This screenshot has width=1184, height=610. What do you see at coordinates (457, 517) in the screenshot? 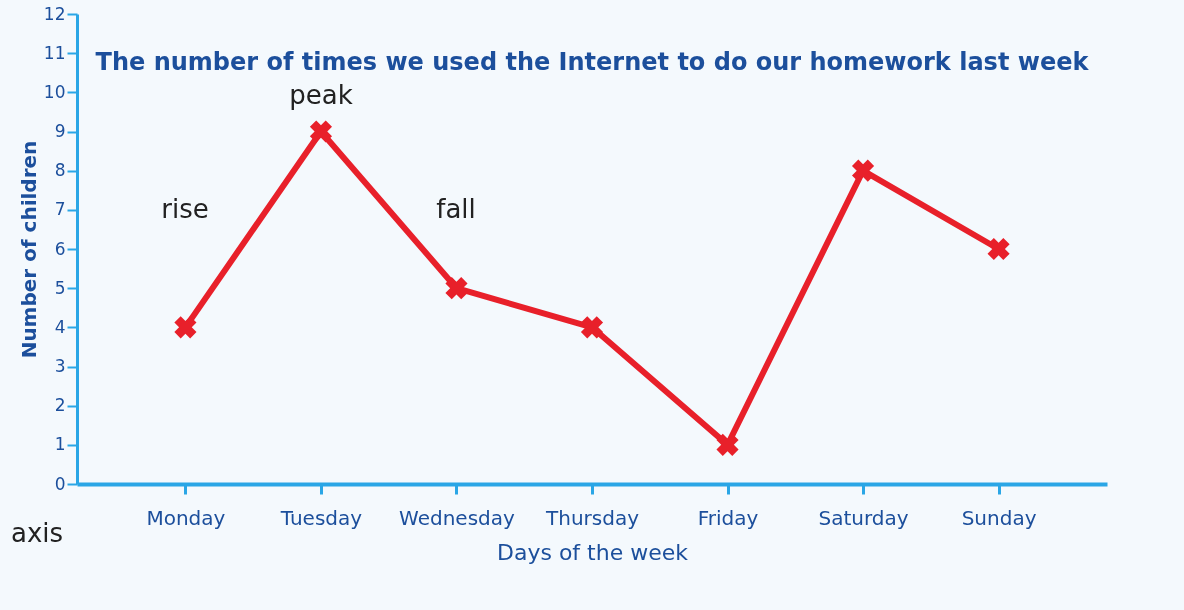
I see `x-tick-label: Wednesday` at bounding box center [457, 517].